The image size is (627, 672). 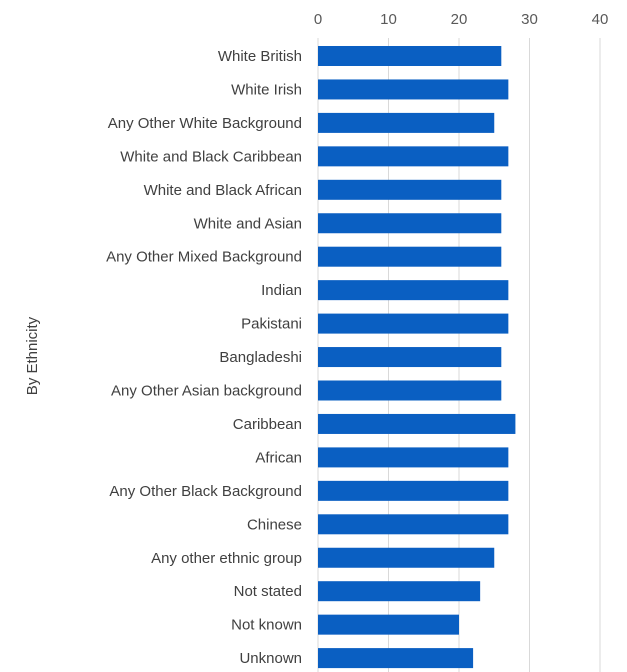 What do you see at coordinates (410, 56) in the screenshot?
I see `bar-white-british` at bounding box center [410, 56].